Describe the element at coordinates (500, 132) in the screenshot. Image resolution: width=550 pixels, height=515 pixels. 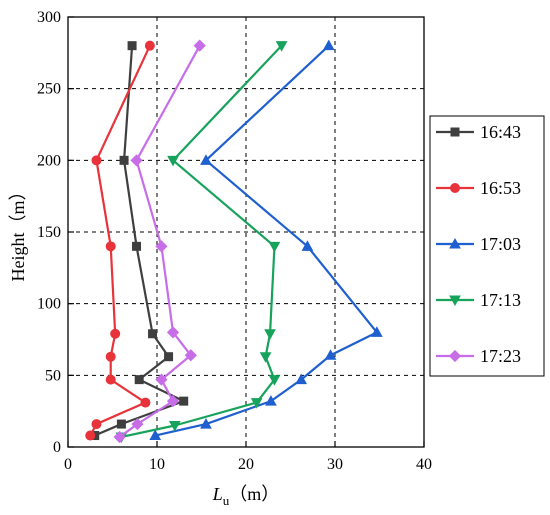
I see `legend-label: 16:43` at that location.